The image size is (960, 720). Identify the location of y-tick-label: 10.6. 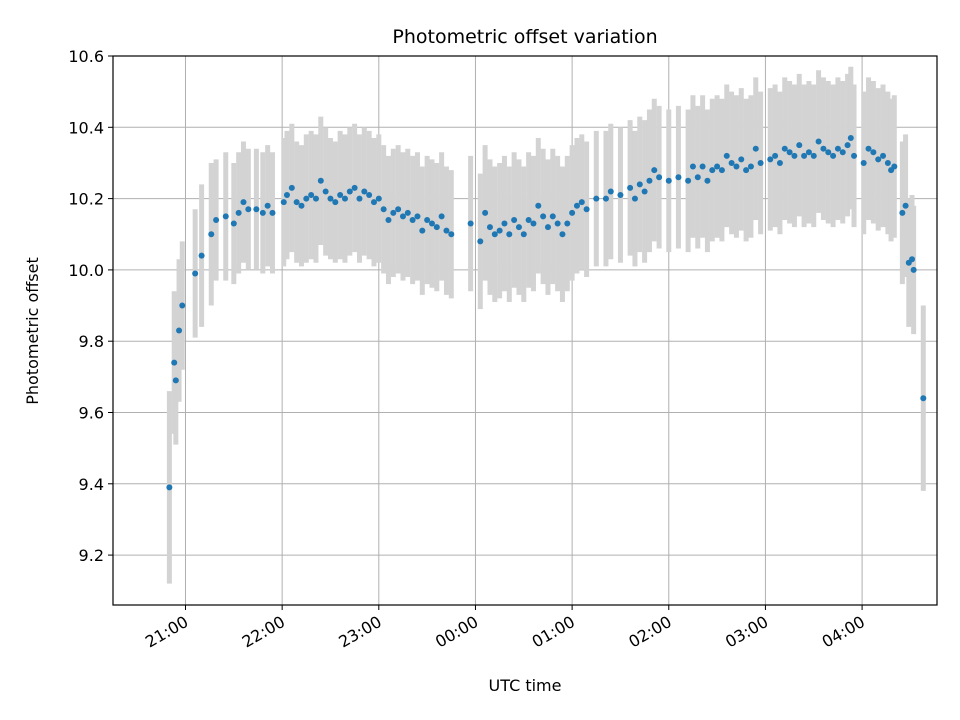
(86, 56).